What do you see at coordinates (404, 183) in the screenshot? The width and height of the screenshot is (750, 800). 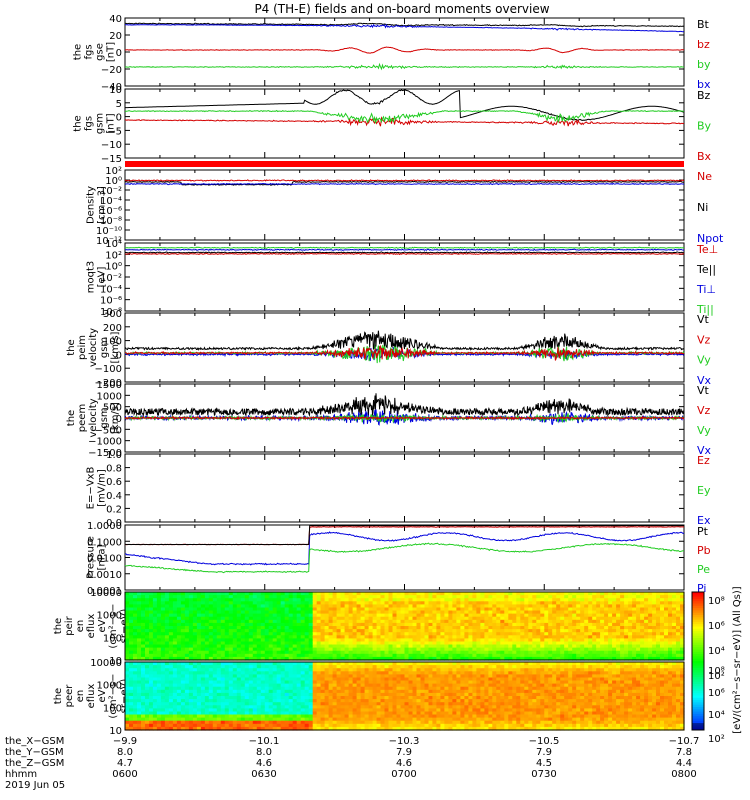 I see `trace-ni` at bounding box center [404, 183].